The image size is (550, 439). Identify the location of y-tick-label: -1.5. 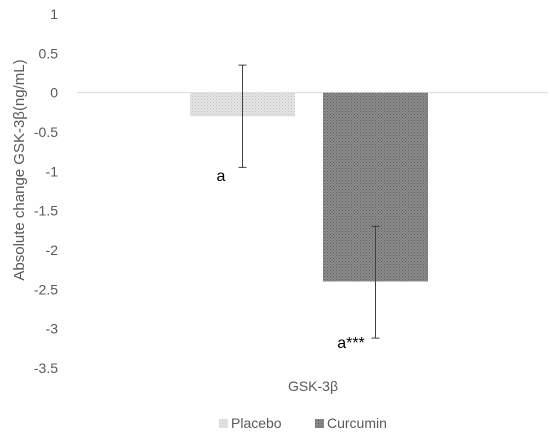
(46, 211).